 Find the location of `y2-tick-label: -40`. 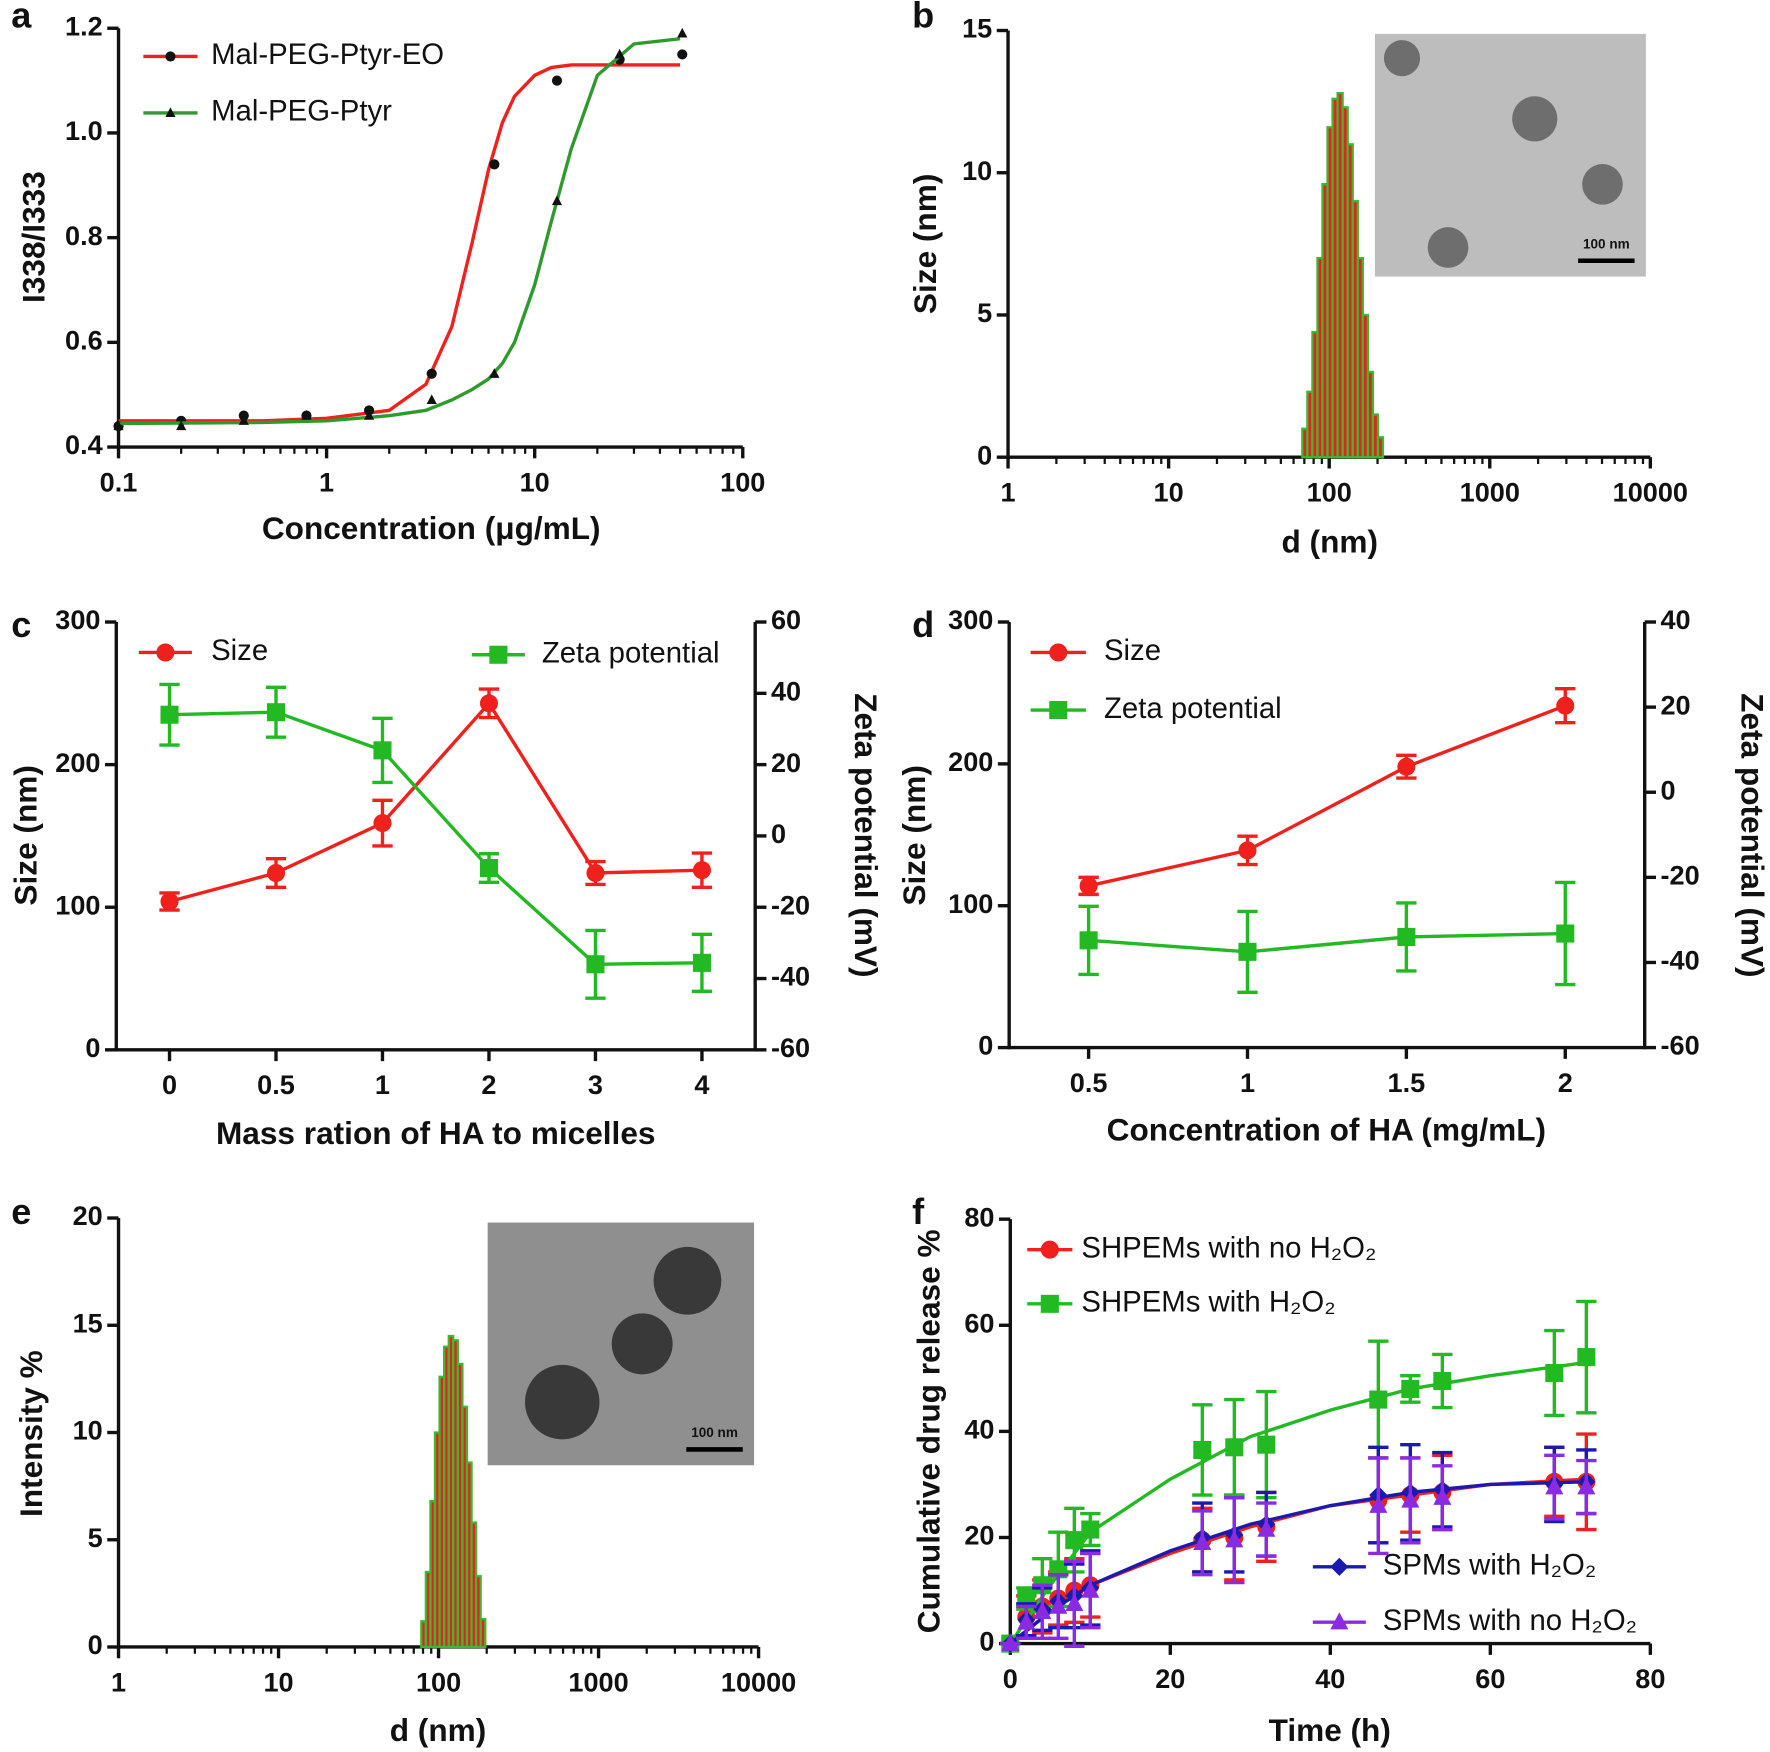

y2-tick-label: -40 is located at coordinates (1680, 960).